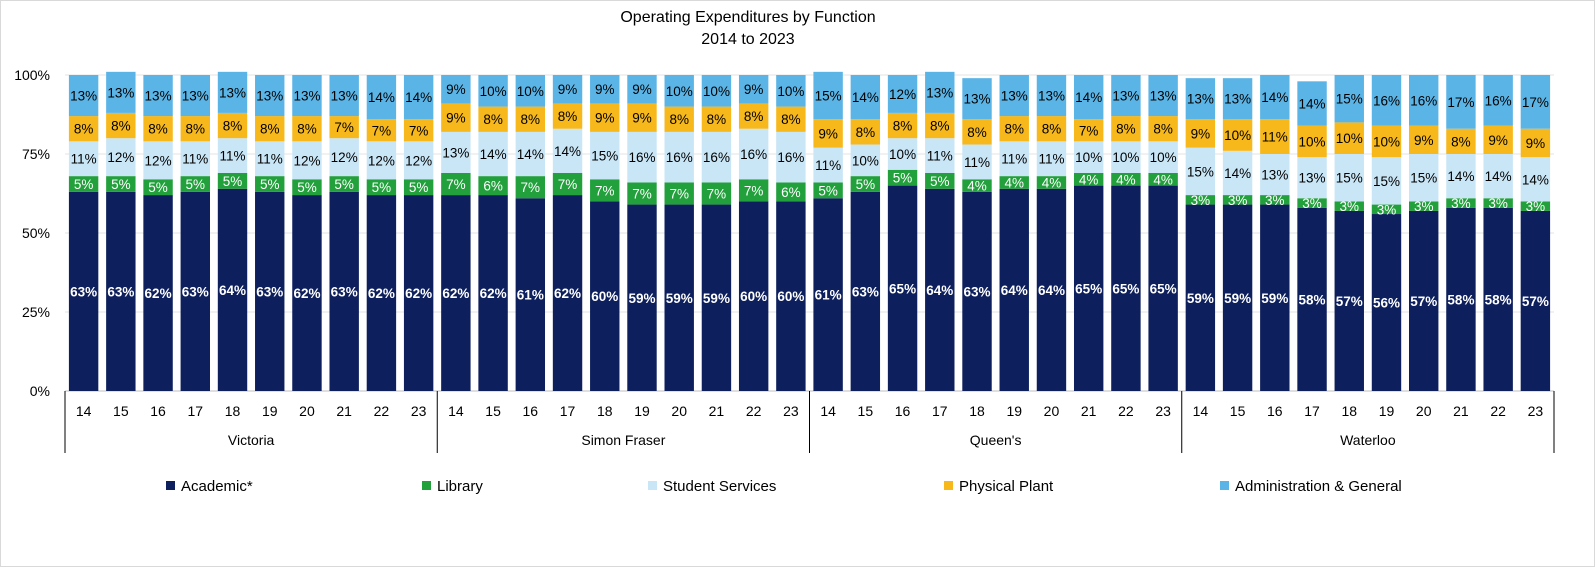 The height and width of the screenshot is (568, 1595). Describe the element at coordinates (679, 411) in the screenshot. I see `x-tick-label: 20` at that location.